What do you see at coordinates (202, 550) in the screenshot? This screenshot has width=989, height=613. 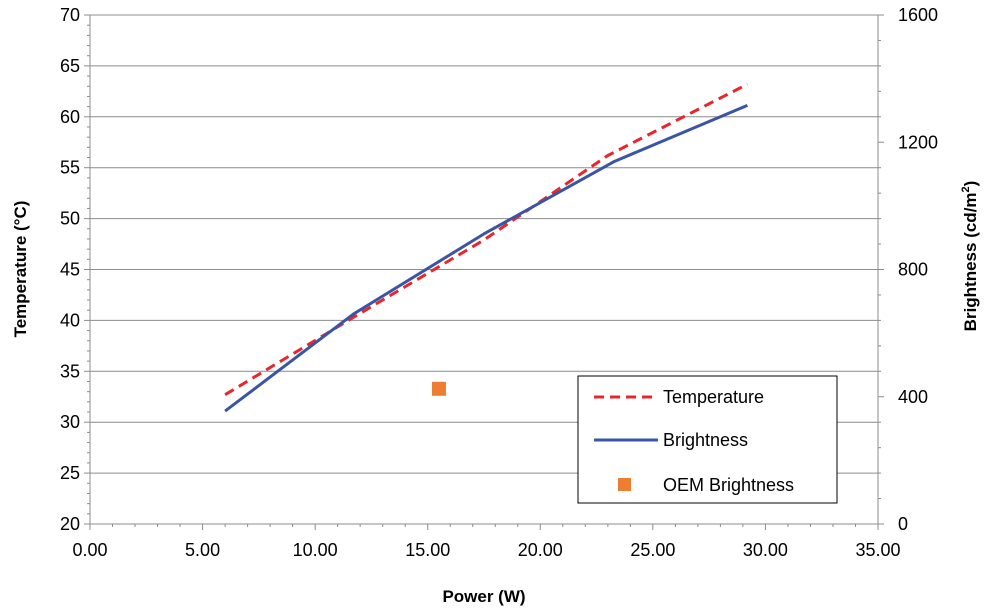 I see `x-tick-label: 5.00` at bounding box center [202, 550].